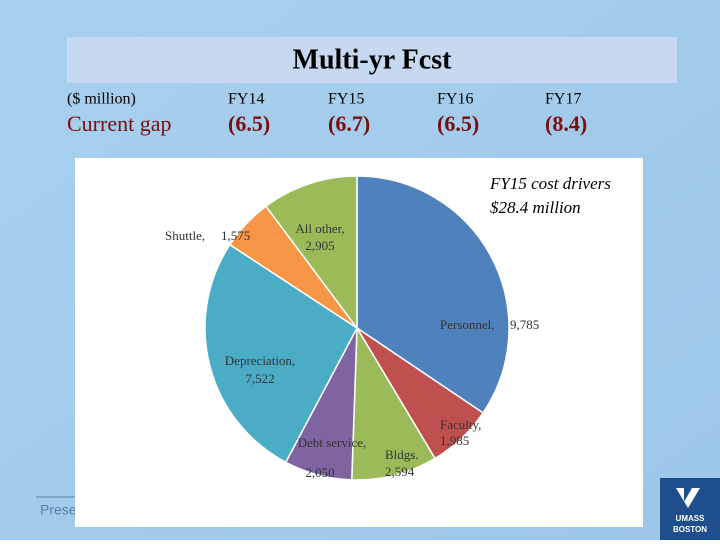 The width and height of the screenshot is (720, 545). I want to click on value-label: 1,575, so click(235, 235).